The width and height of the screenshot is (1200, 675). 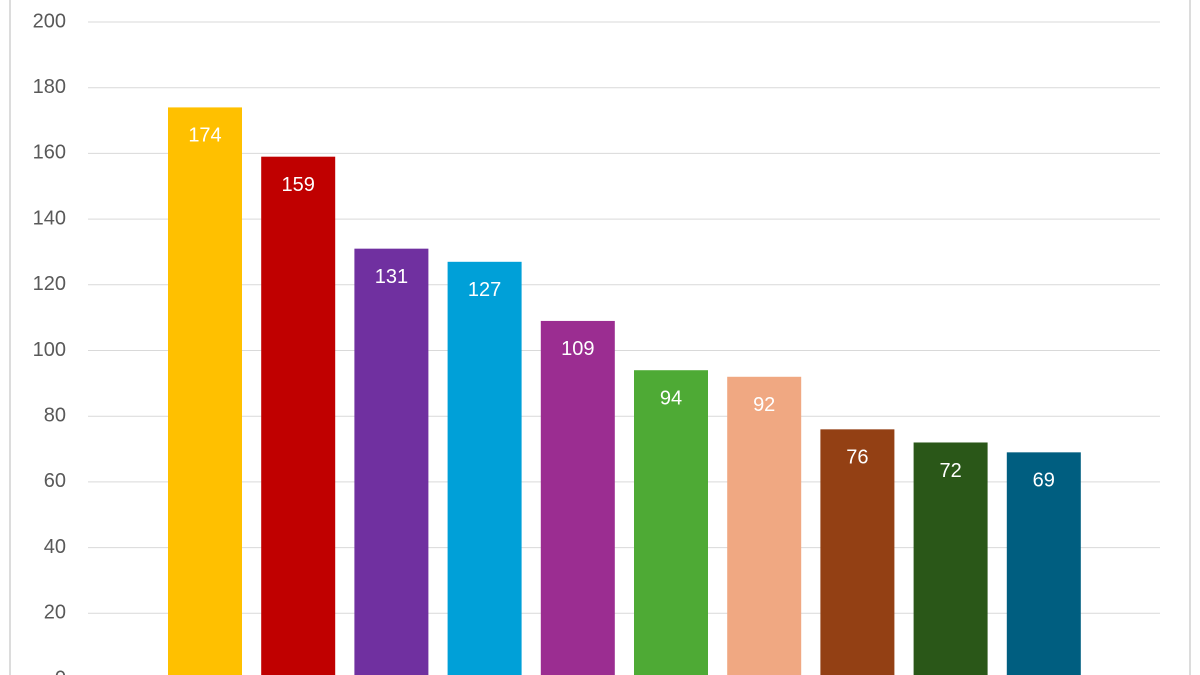 What do you see at coordinates (391, 277) in the screenshot?
I see `value-label: 131` at bounding box center [391, 277].